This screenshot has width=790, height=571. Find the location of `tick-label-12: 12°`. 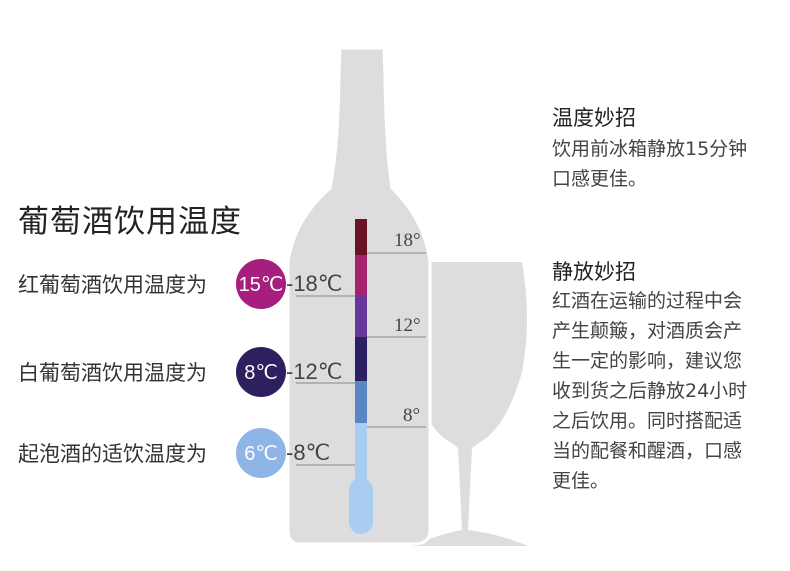

tick-label-12: 12° is located at coordinates (407, 325).